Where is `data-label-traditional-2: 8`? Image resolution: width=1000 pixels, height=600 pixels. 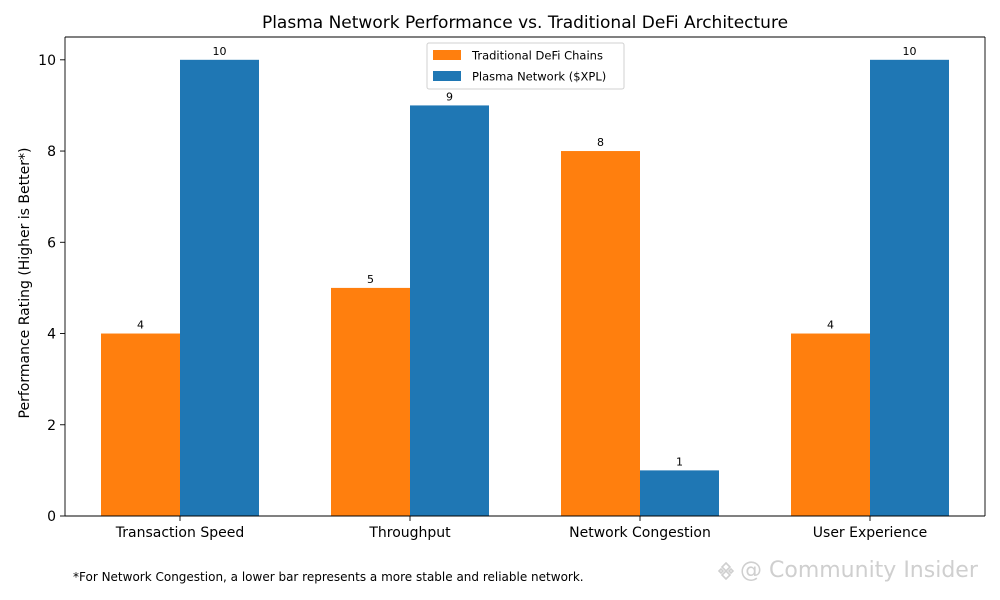
data-label-traditional-2: 8 is located at coordinates (600, 142).